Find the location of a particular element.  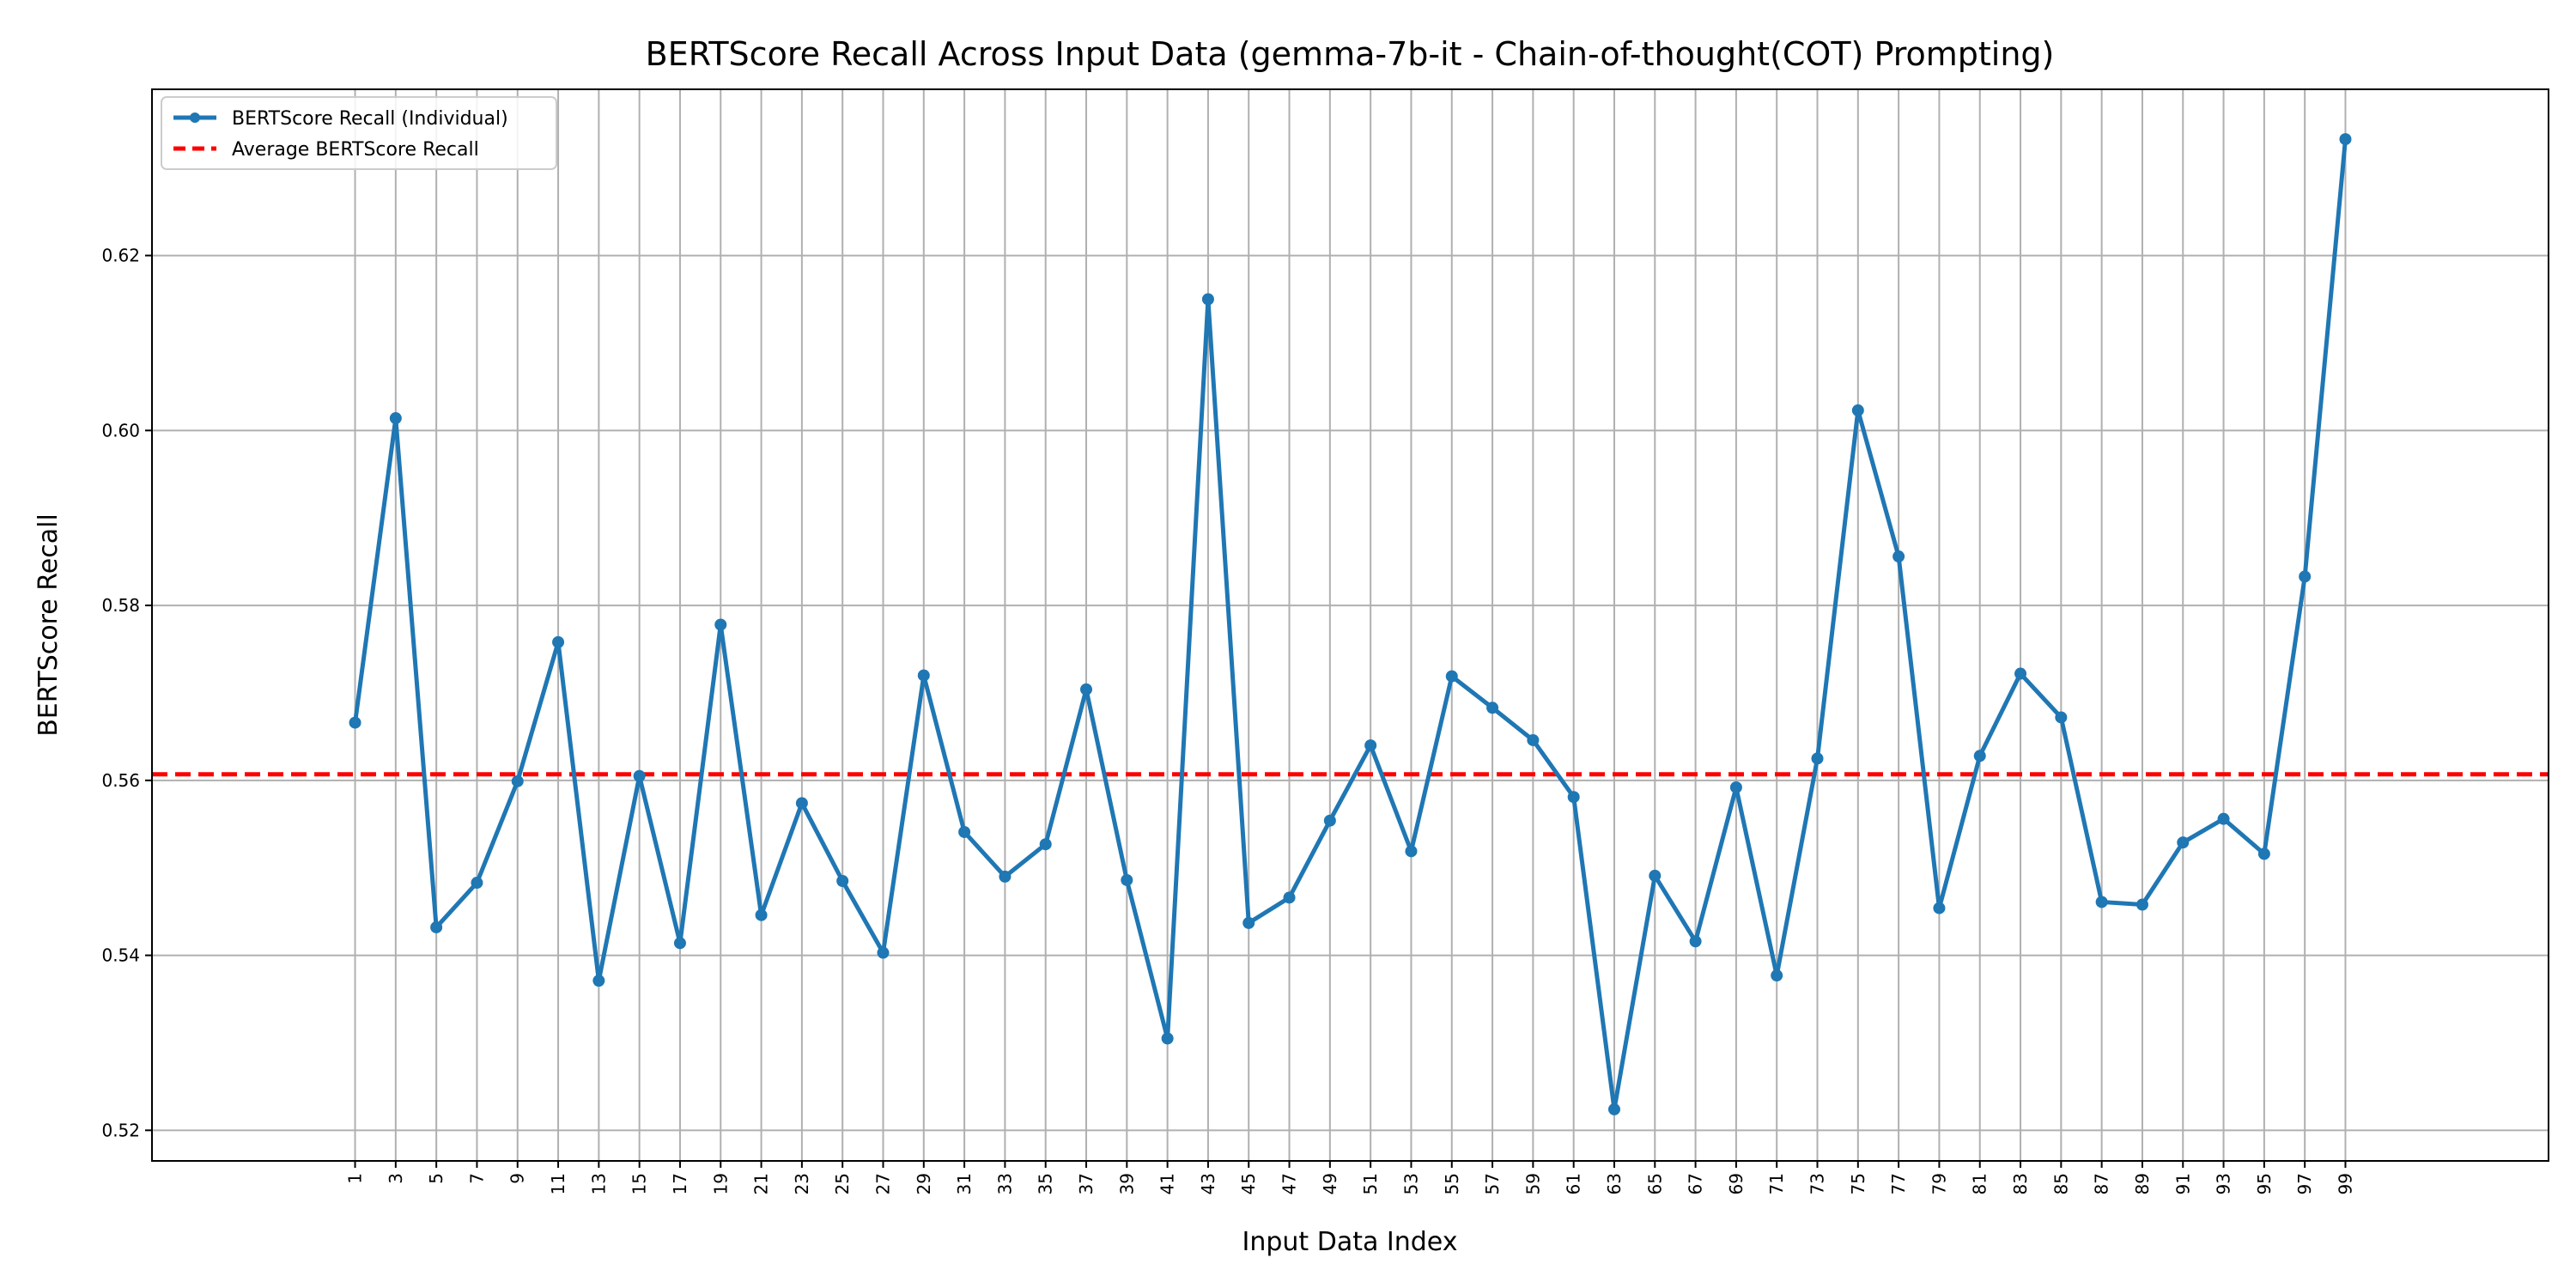

x-tick-label: 61 is located at coordinates (1574, 1184).